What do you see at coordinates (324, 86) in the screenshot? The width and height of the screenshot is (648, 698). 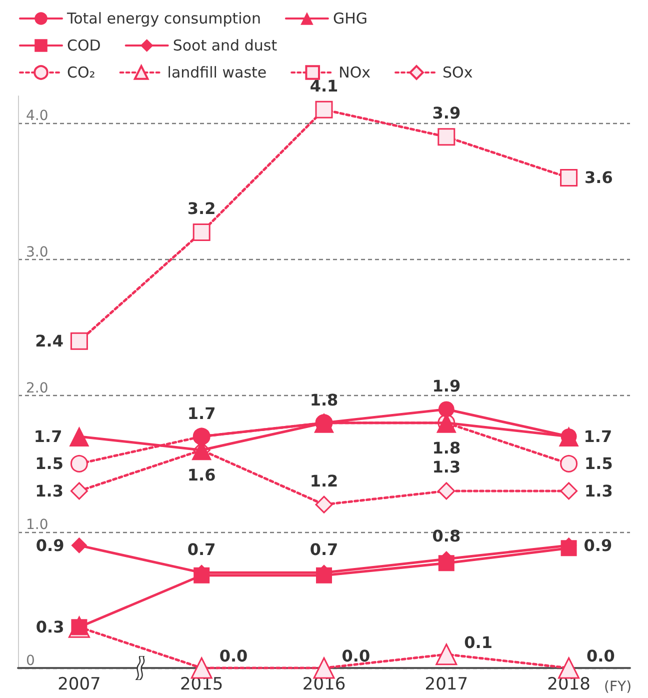 I see `data-label: 4.1` at bounding box center [324, 86].